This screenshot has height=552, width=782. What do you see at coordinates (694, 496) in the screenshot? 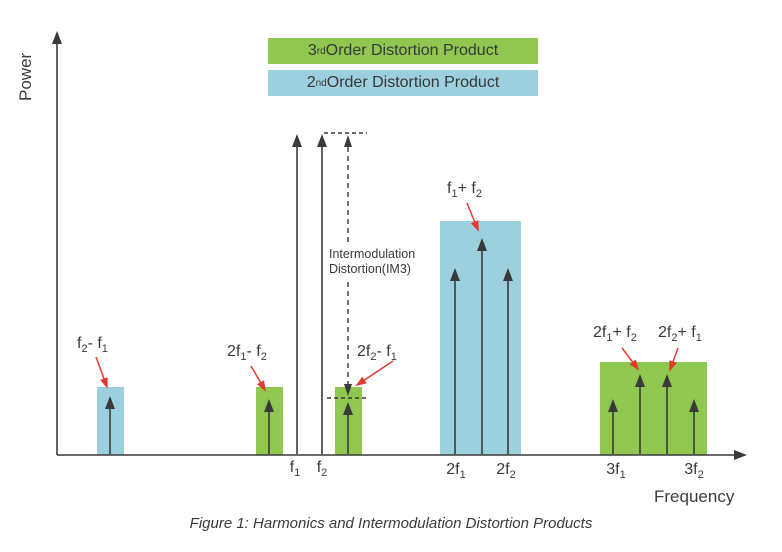
I see `x-axis-title: Frequency` at bounding box center [694, 496].